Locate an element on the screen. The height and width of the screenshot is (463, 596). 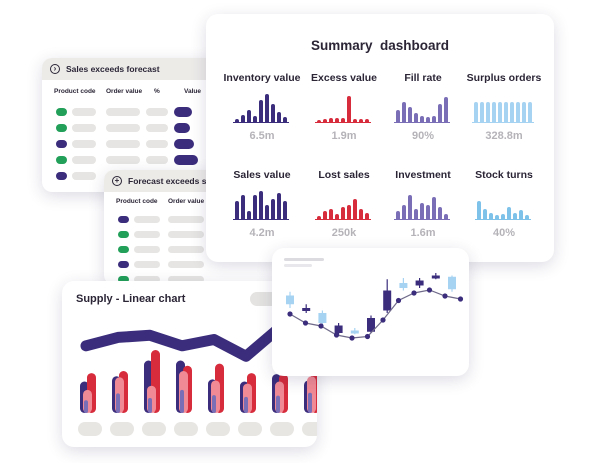
metric-title: Inventory value is located at coordinates (262, 78).